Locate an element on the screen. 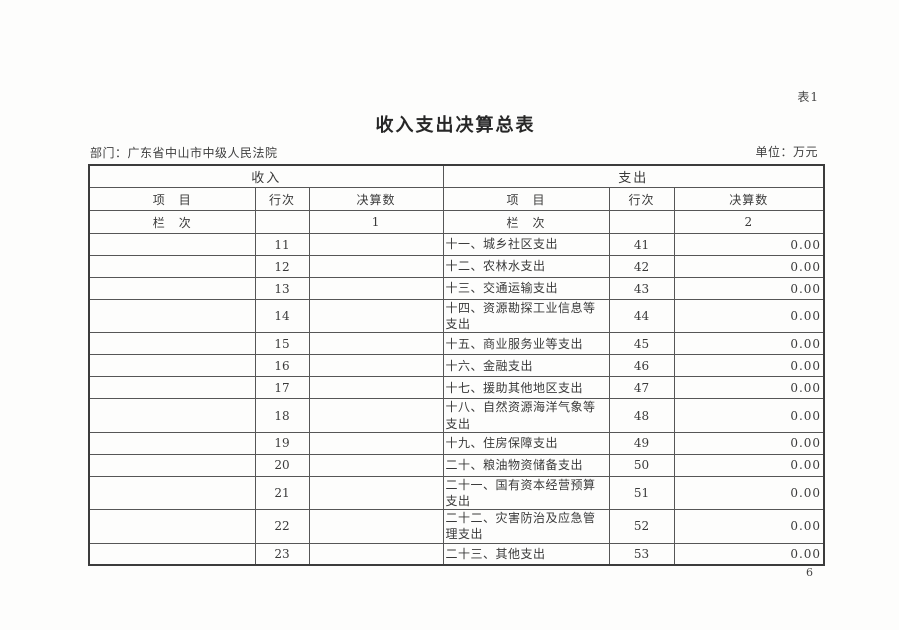 The width and height of the screenshot is (899, 630). expense-lineno-cell: 42 is located at coordinates (641, 266).